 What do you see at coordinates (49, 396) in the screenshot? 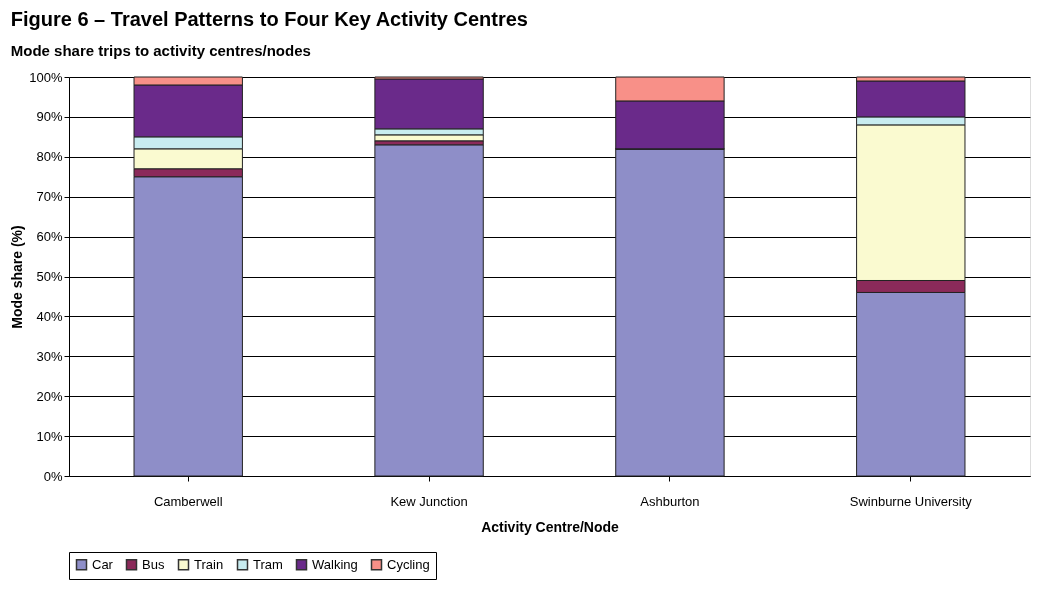
I see `y-tick-label: 20%` at bounding box center [49, 396].